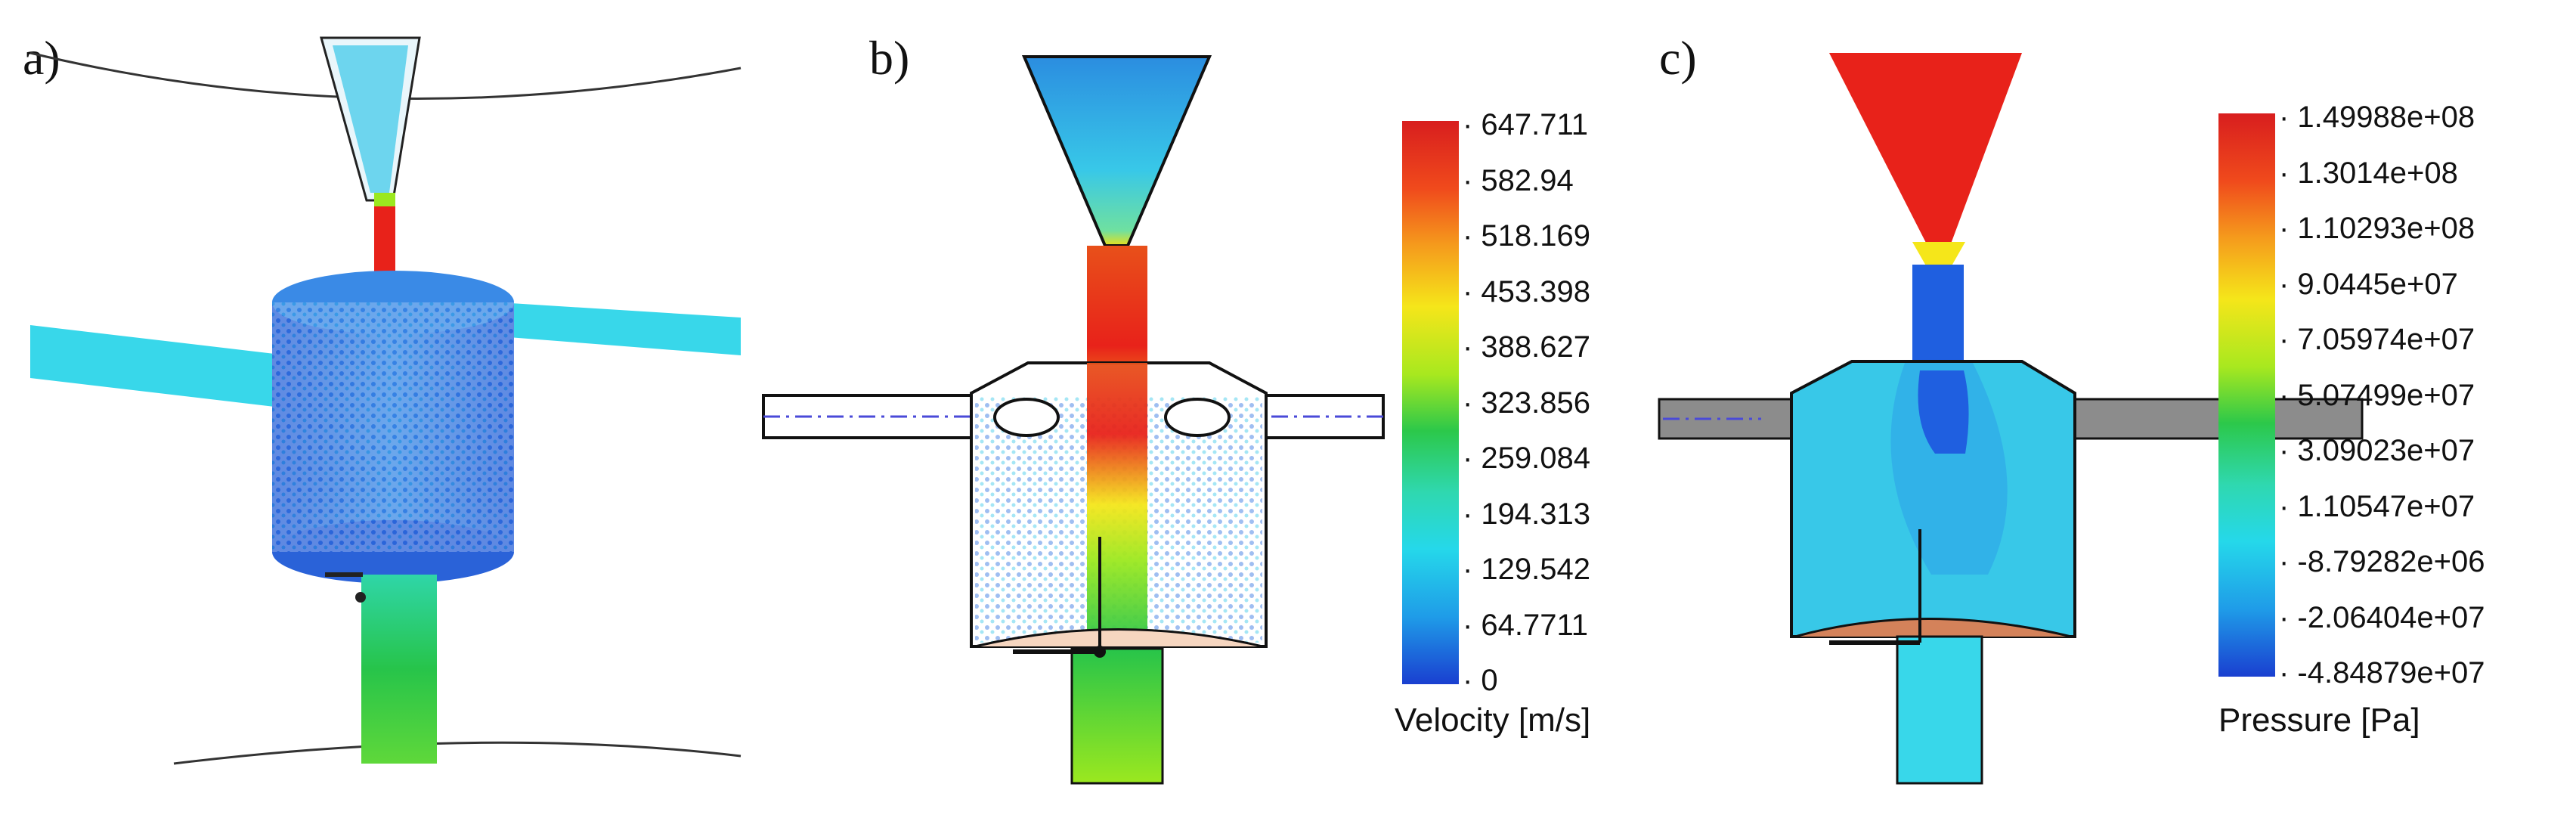  I want to click on pressure-tick-7: · 1.10547e+07, so click(2377, 506).